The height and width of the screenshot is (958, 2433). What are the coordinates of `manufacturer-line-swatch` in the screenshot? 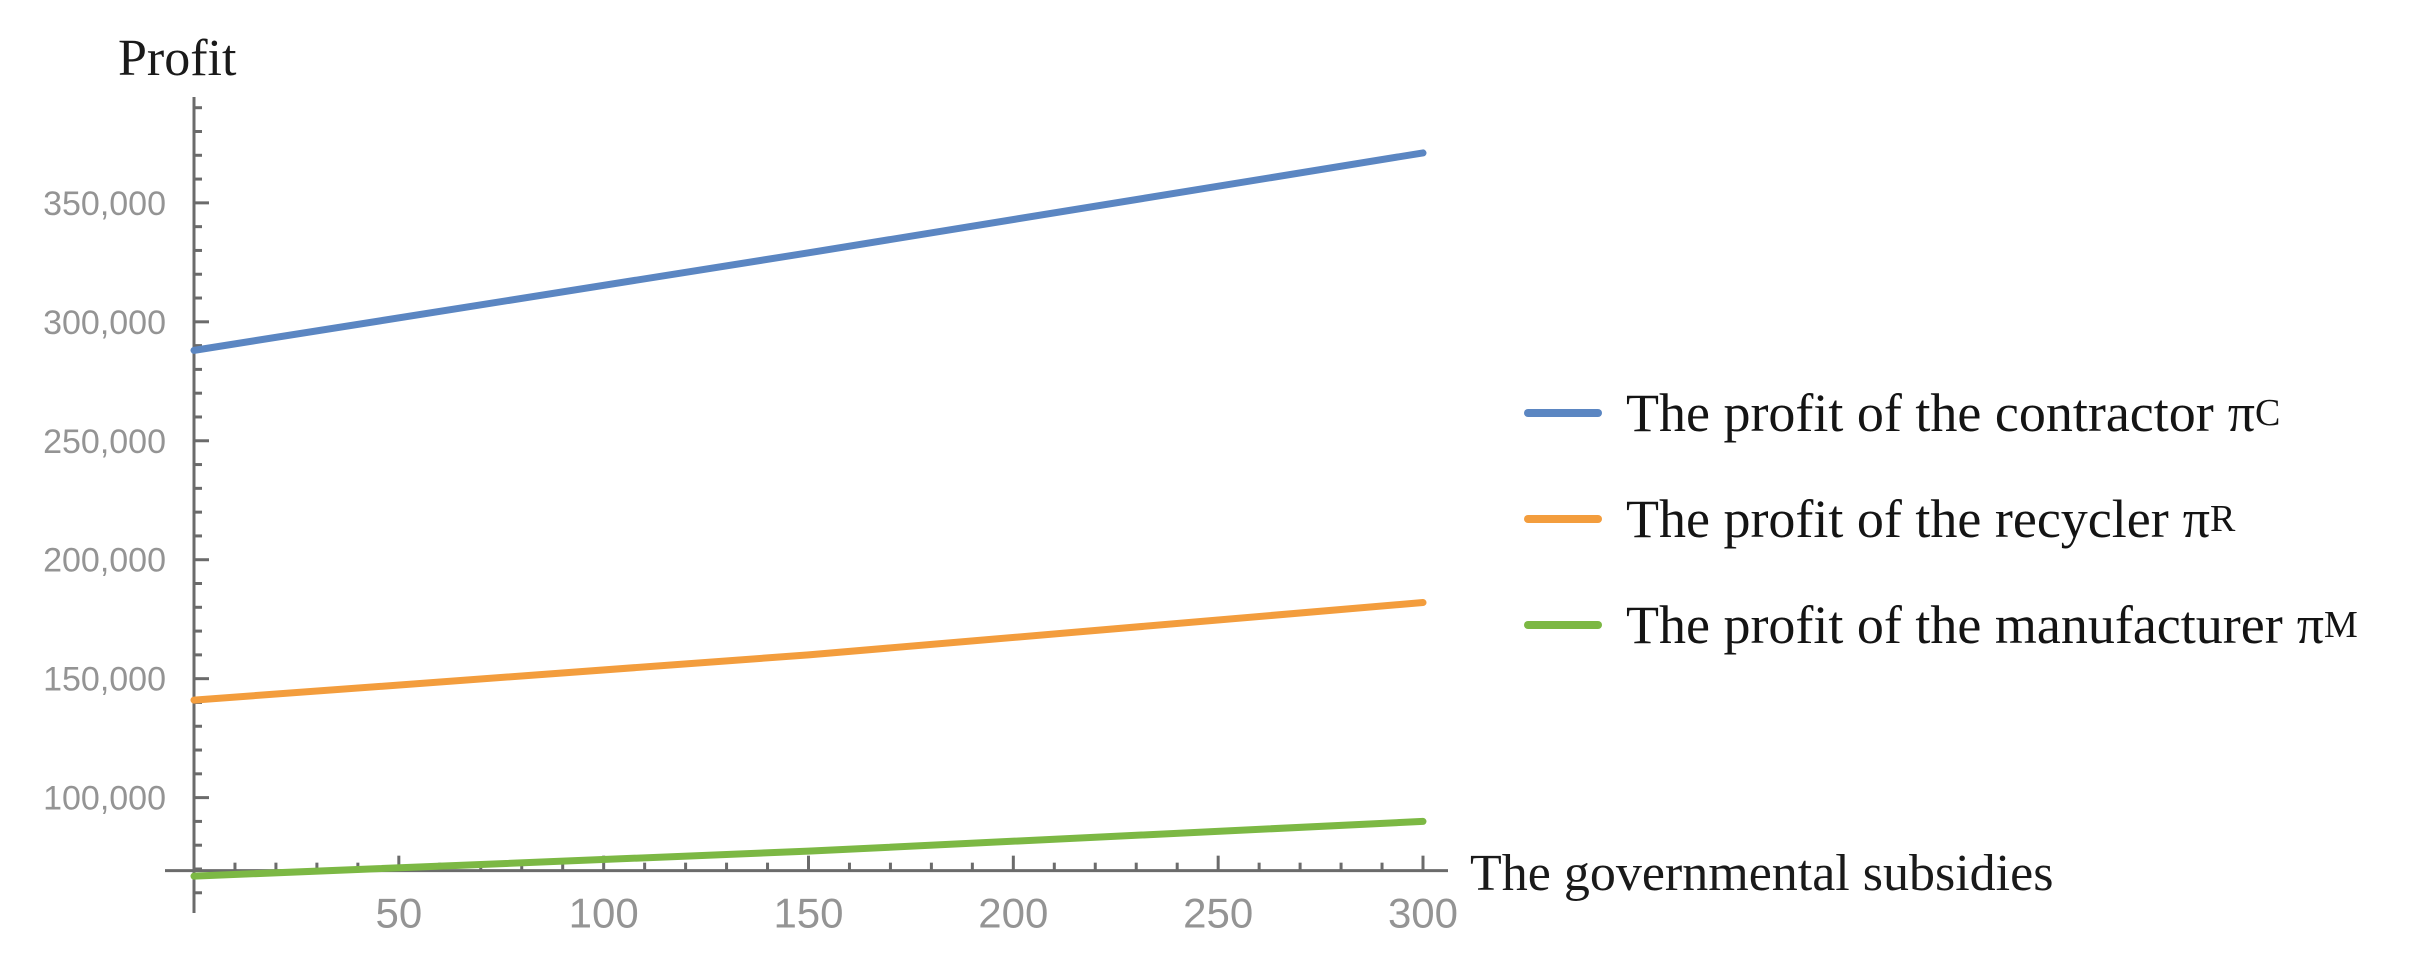 It's located at (1563, 624).